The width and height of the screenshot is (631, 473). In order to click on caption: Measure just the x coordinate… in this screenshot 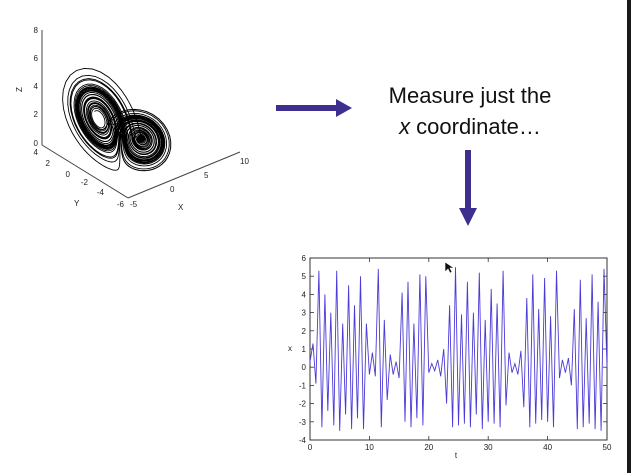, I will do `click(470, 111)`.